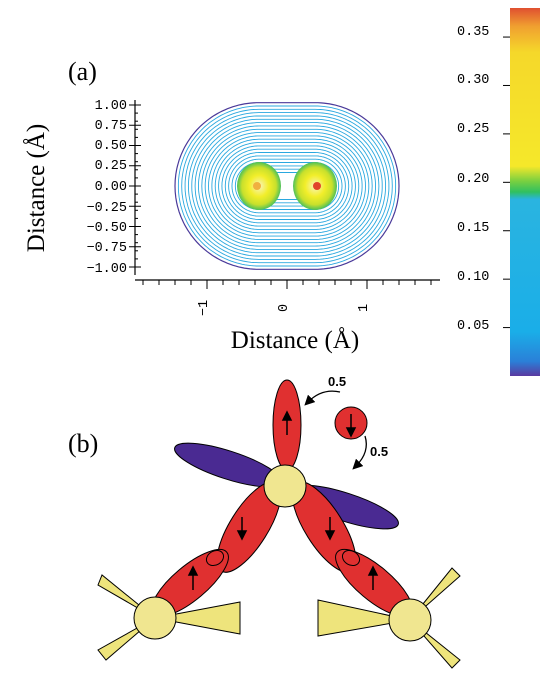  Describe the element at coordinates (525, 192) in the screenshot. I see `colorbar-gradient` at that location.